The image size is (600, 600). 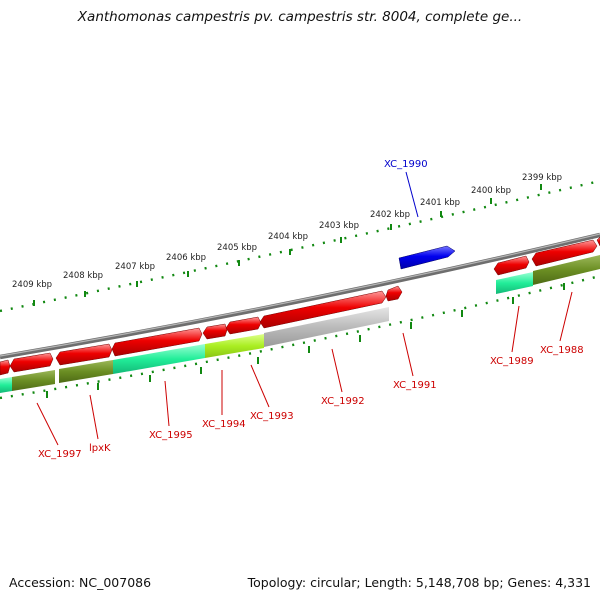 What do you see at coordinates (343, 401) in the screenshot?
I see `gene-label-xc-1992: XC_1992` at bounding box center [343, 401].